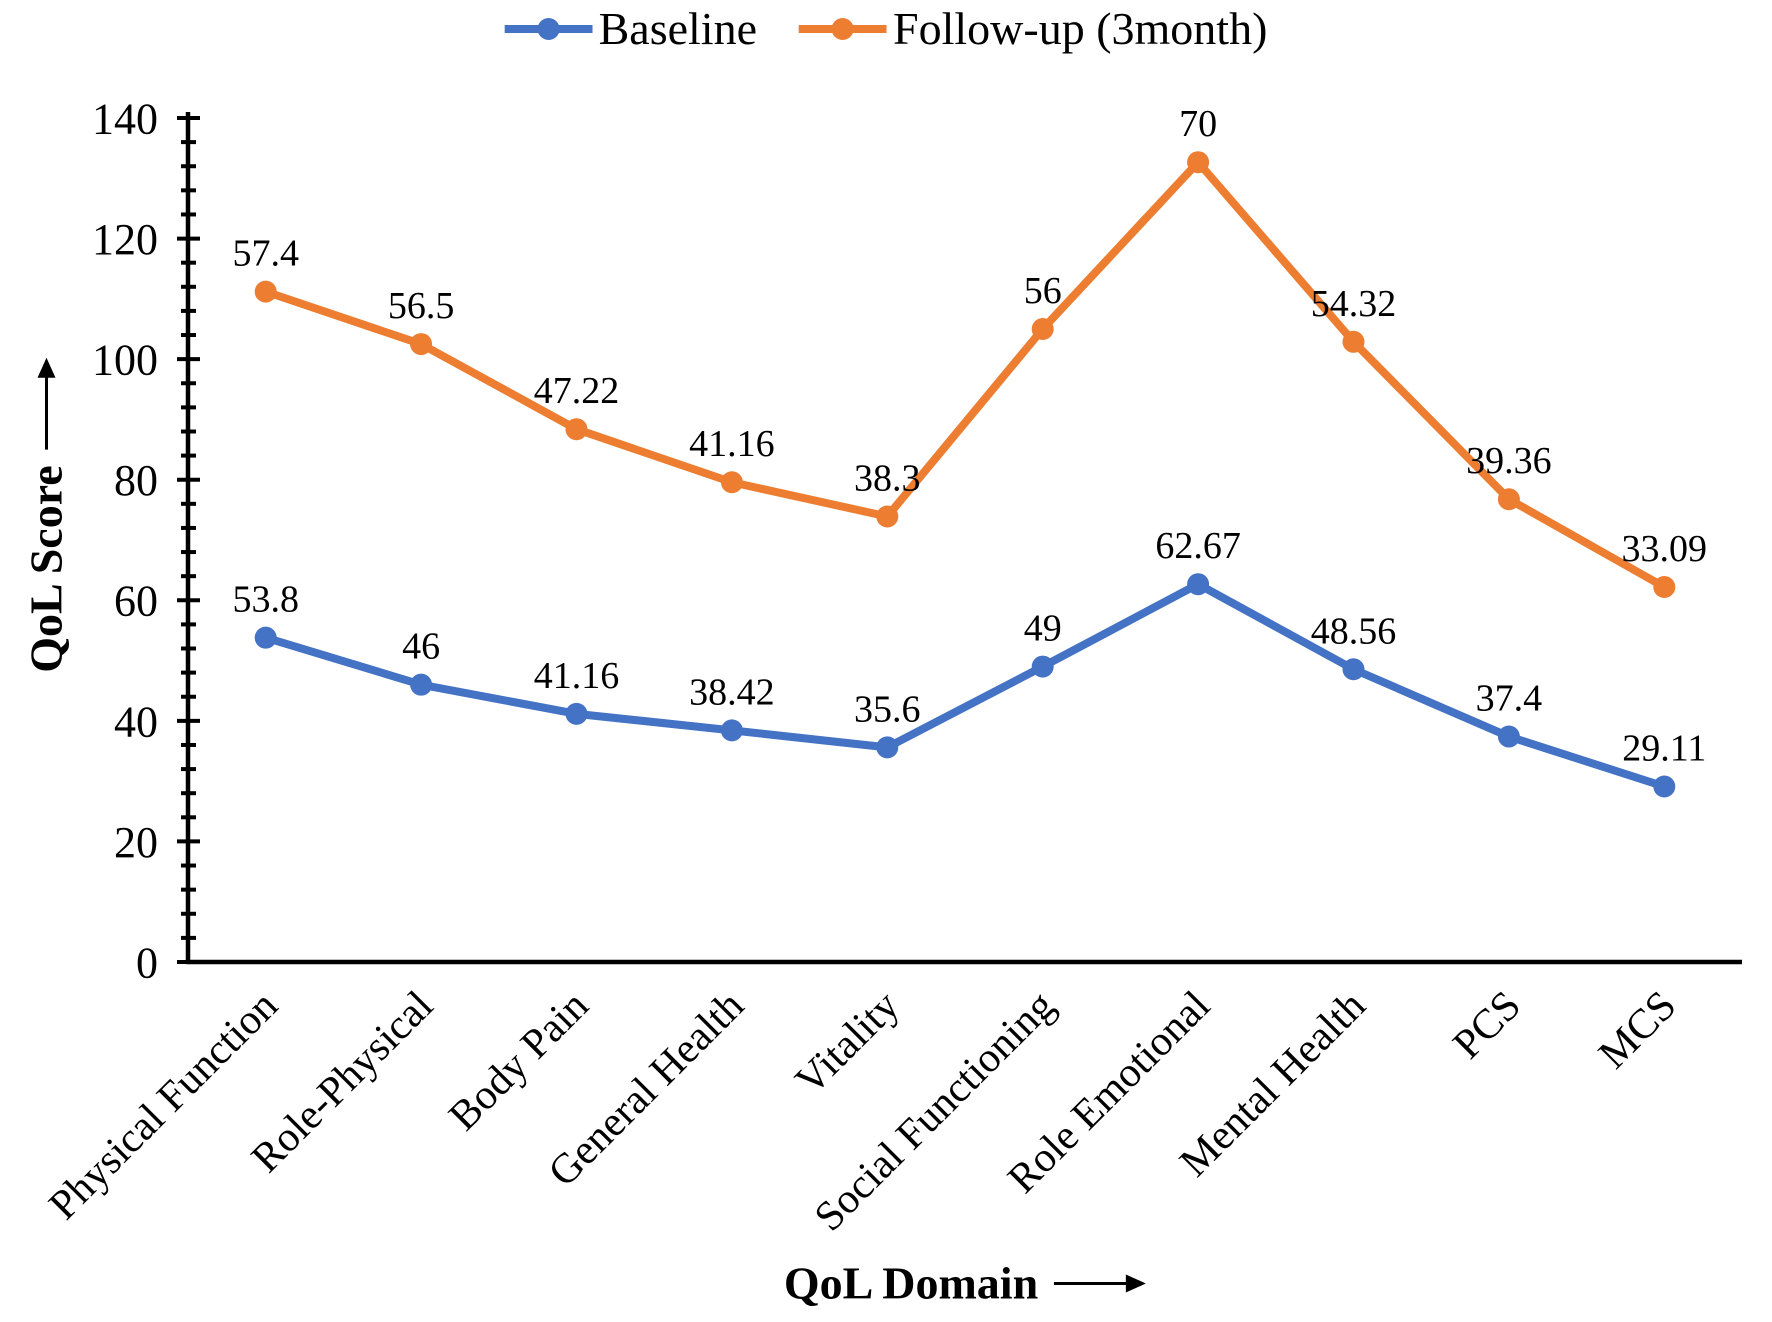 This screenshot has width=1772, height=1322. I want to click on data-label-follow-up-3month-role-physical: 56.5, so click(421, 306).